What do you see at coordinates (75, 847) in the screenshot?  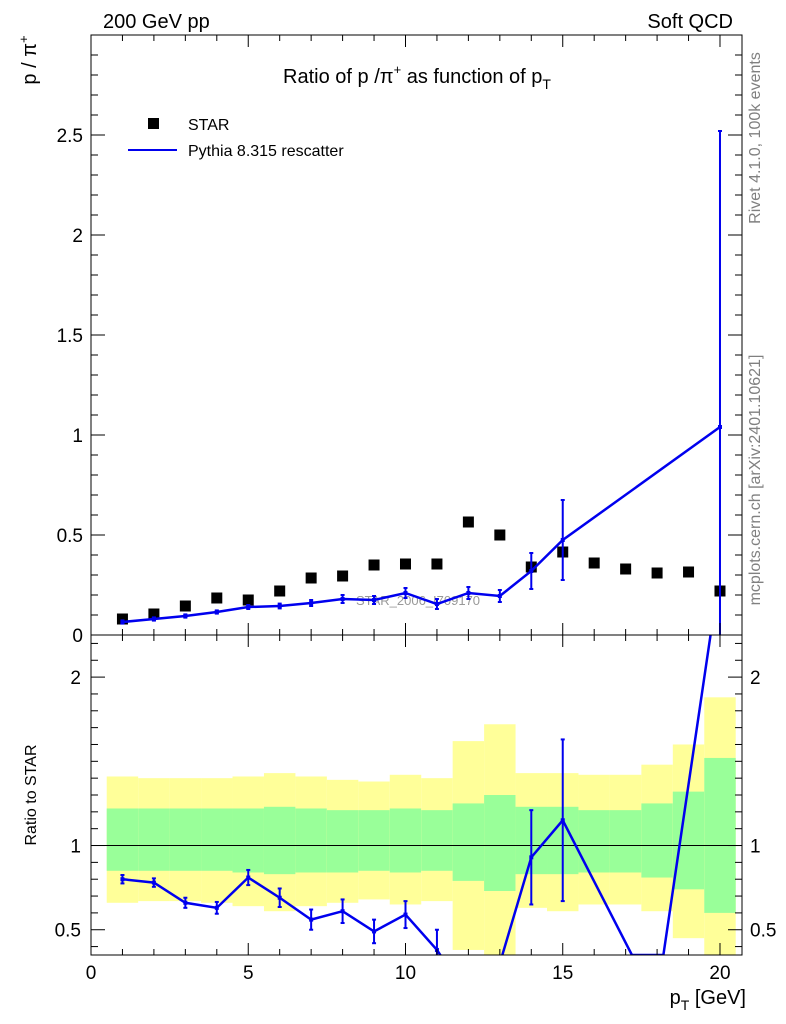 I see `ratio-y-tick-label: 1` at bounding box center [75, 847].